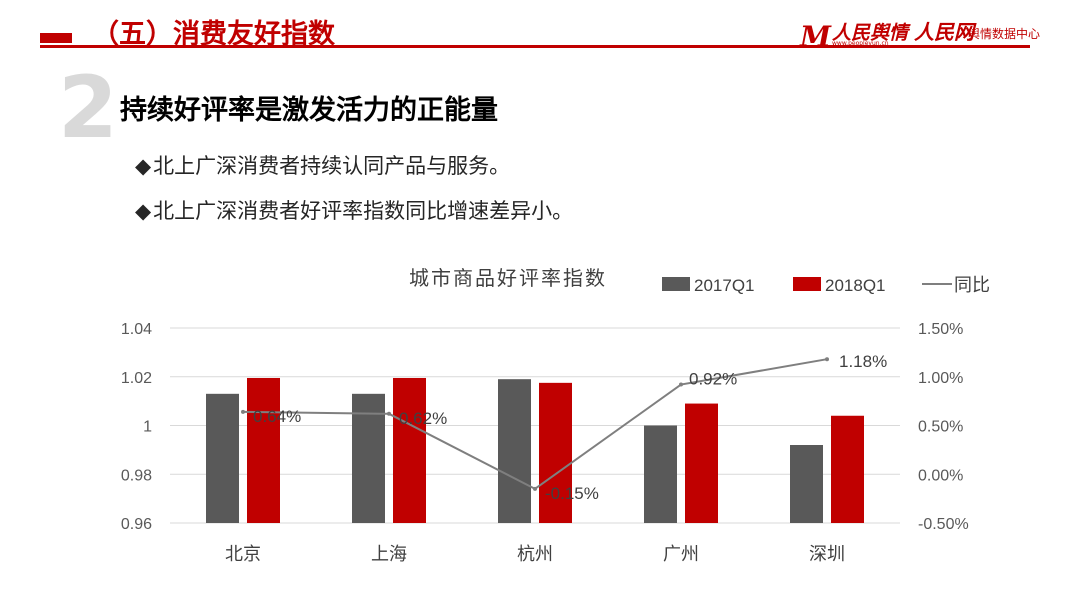 This screenshot has width=1080, height=606. What do you see at coordinates (724, 285) in the screenshot?
I see `legend-label: 2017Q1` at bounding box center [724, 285].